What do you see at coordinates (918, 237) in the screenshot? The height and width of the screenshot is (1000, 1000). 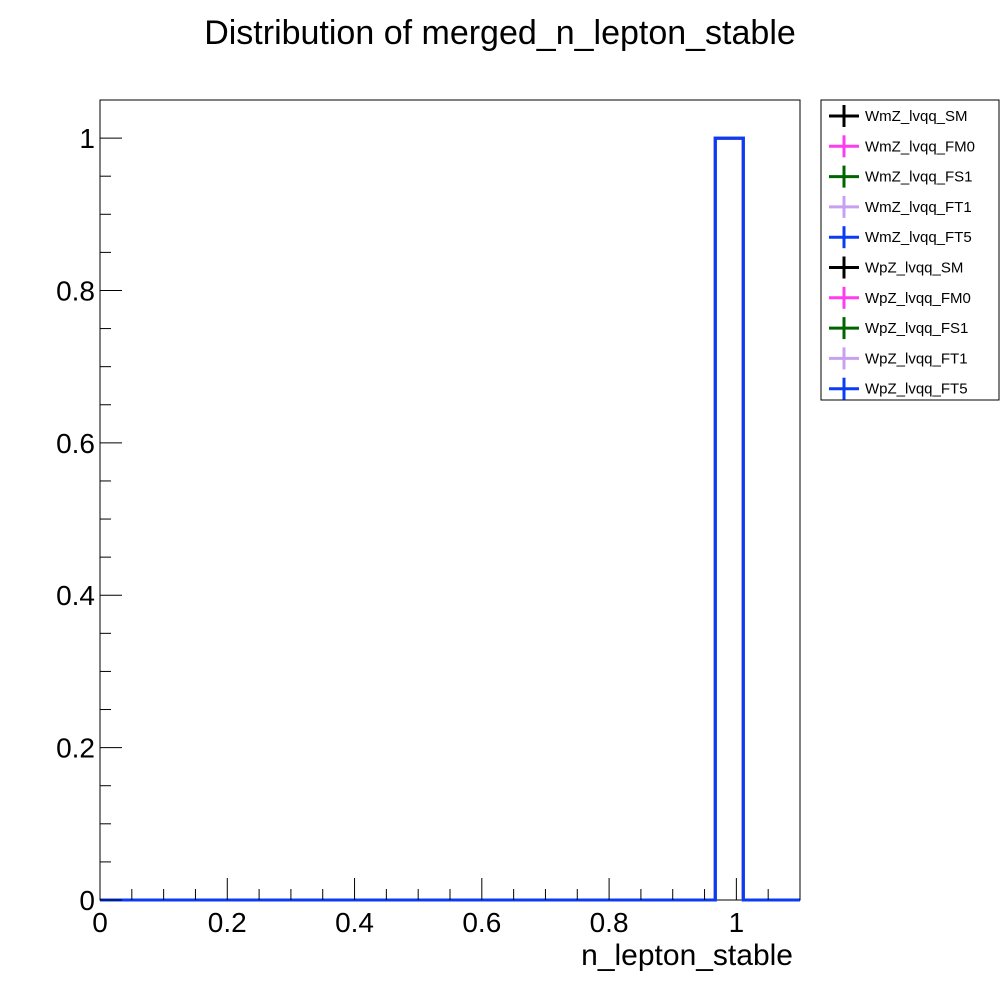 I see `legend-entry-label: WmZ_lvqq_FT5` at bounding box center [918, 237].